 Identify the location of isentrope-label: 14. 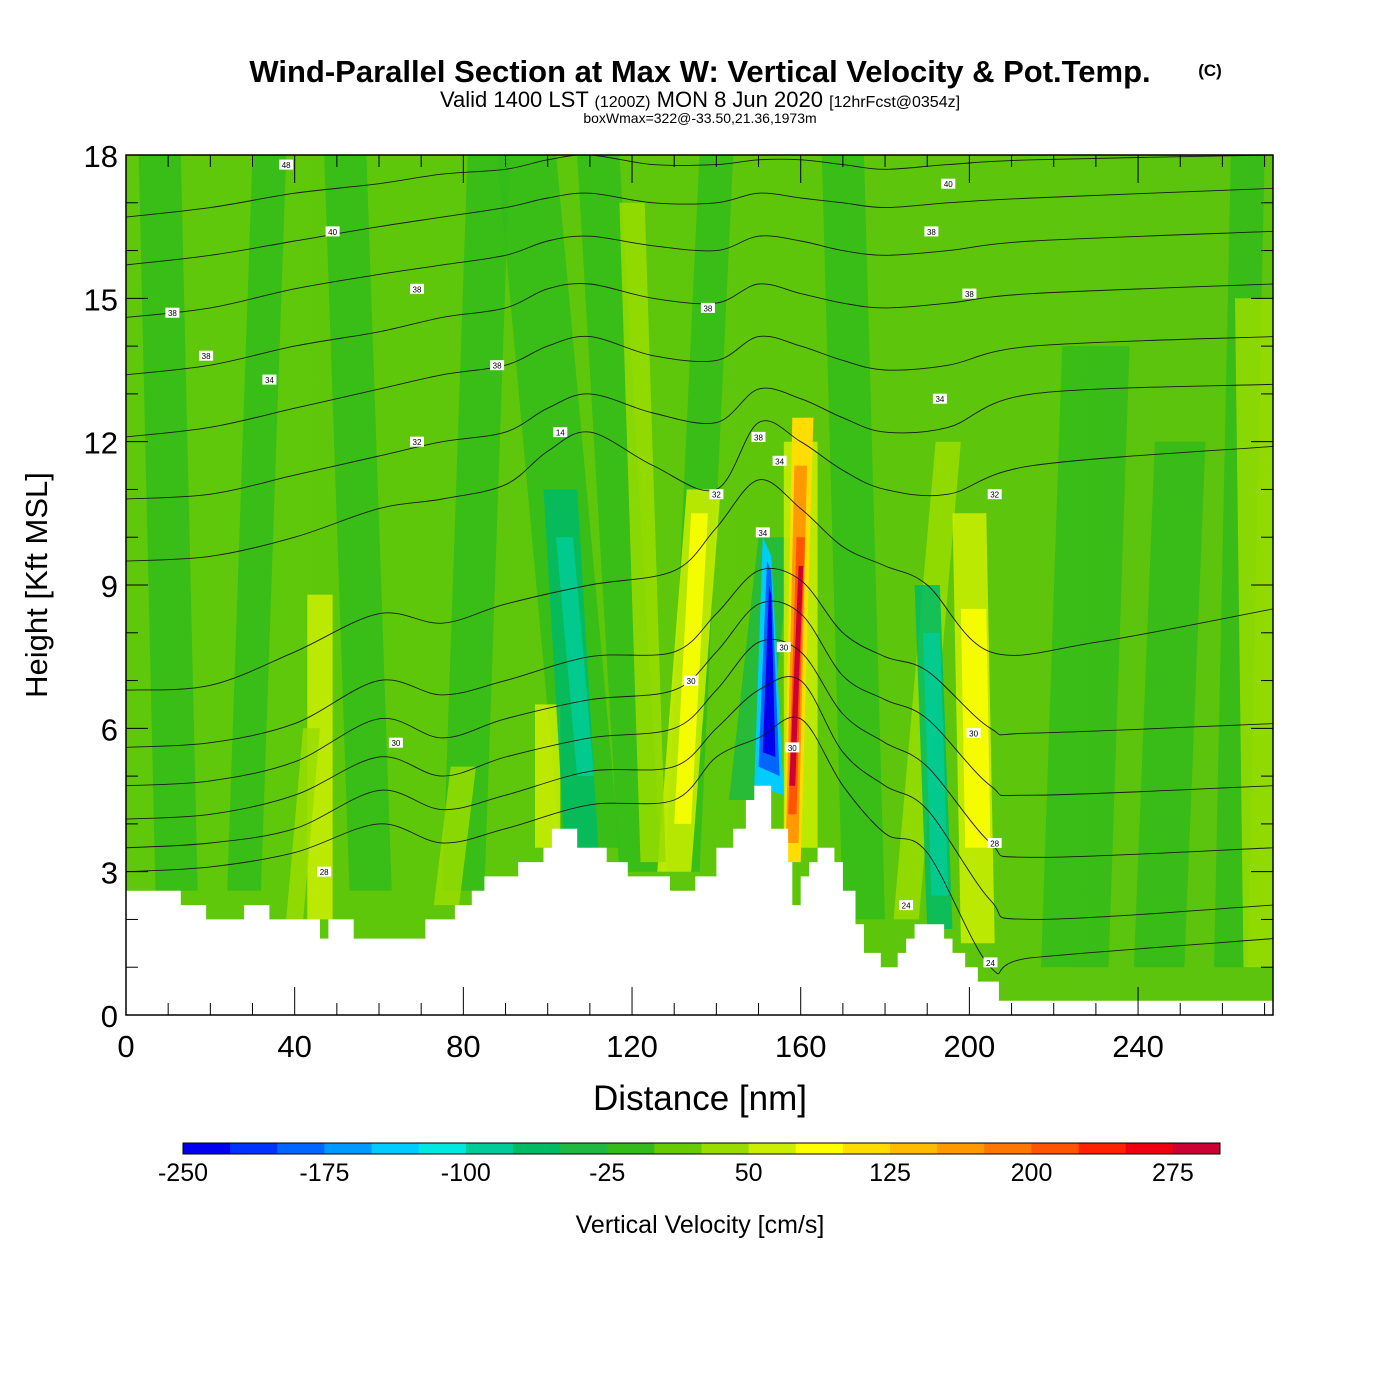
(560, 433).